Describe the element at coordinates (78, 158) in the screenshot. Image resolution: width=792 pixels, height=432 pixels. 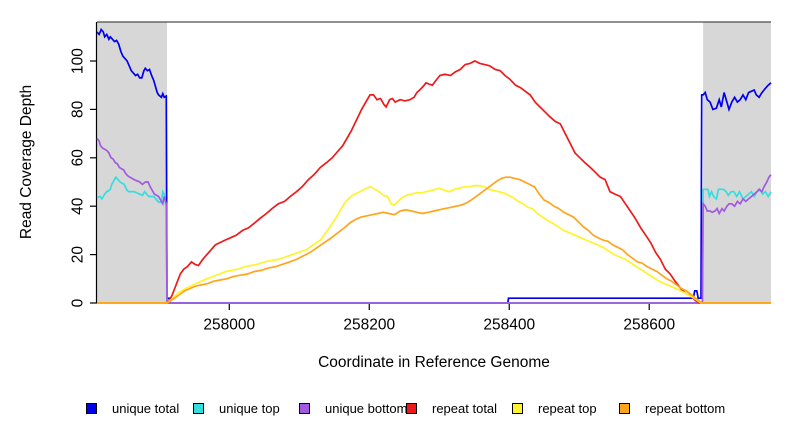
I see `y-tick-label: 60` at that location.